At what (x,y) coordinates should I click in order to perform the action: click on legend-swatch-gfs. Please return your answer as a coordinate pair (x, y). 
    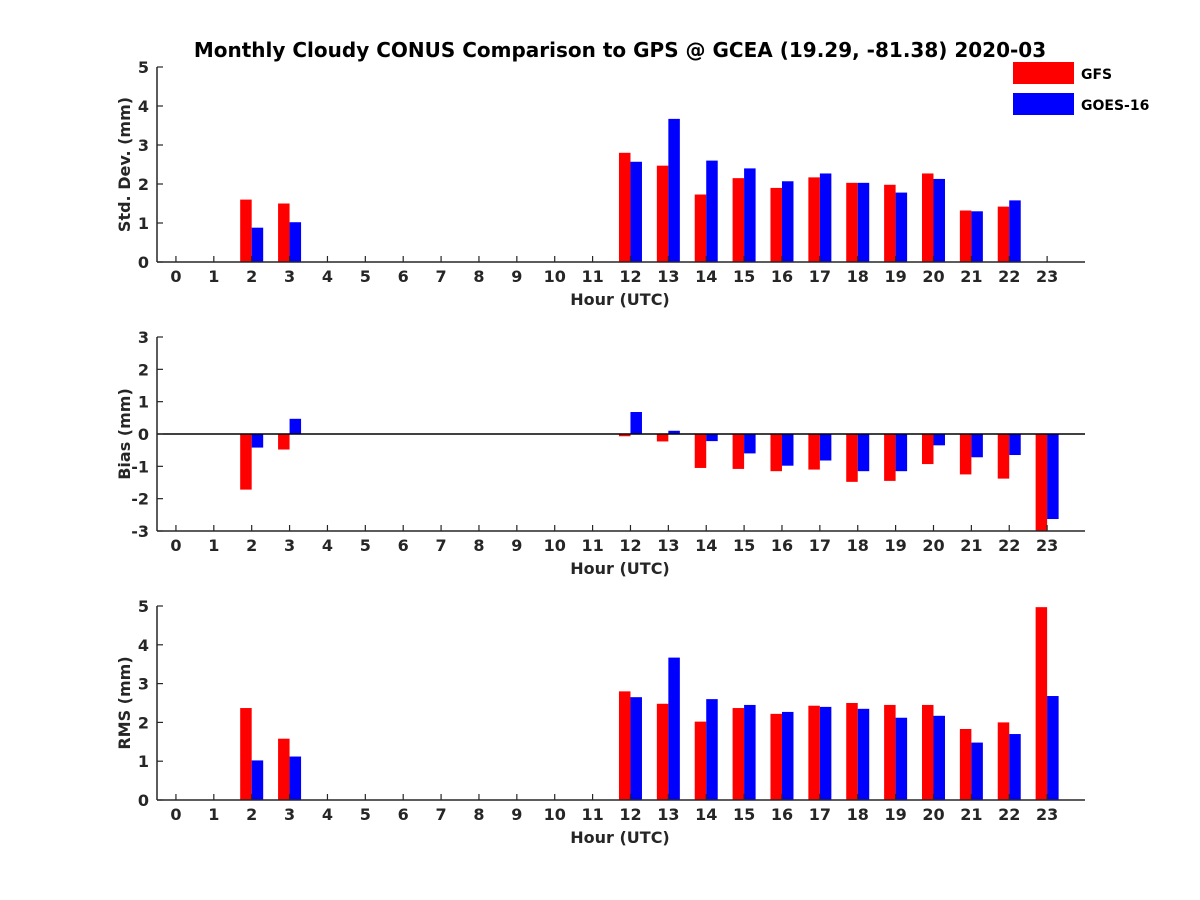
    Looking at the image, I should click on (1043, 73).